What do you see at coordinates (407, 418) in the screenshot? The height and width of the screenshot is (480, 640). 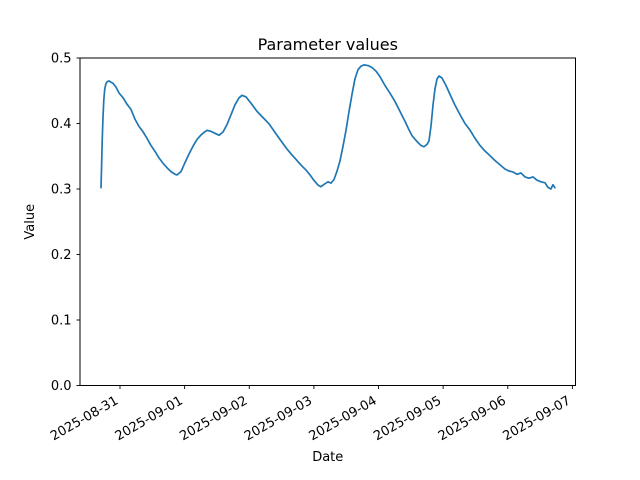 I see `x-tick-label: 2025-09-05` at bounding box center [407, 418].